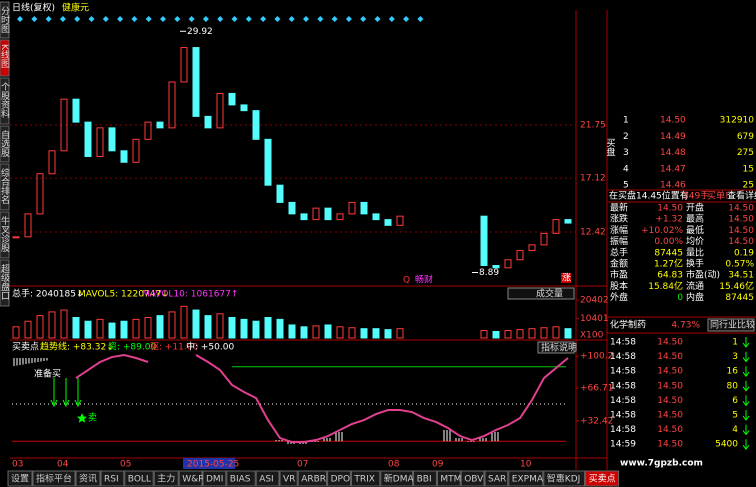 The height and width of the screenshot is (487, 756). What do you see at coordinates (741, 196) in the screenshot?
I see `notice-link: 查看详细` at bounding box center [741, 196].